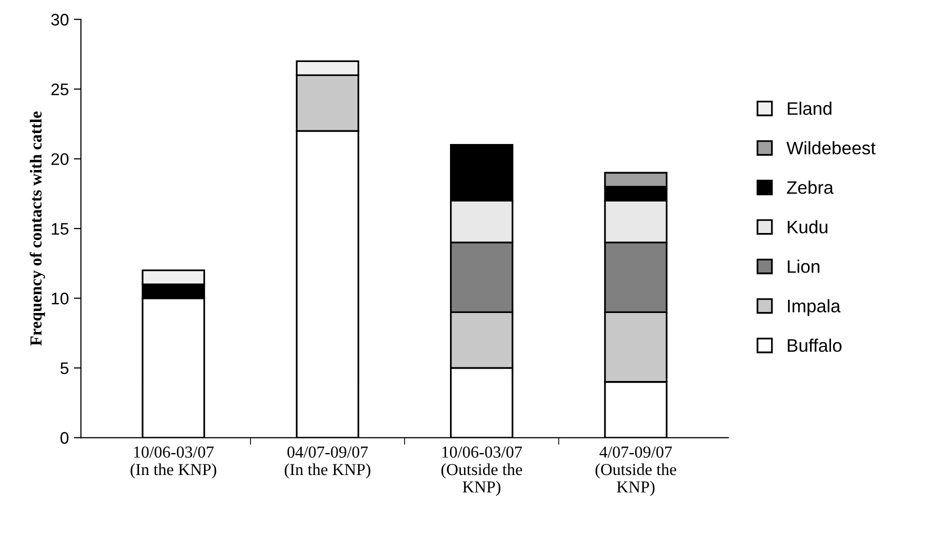 This screenshot has width=952, height=554. What do you see at coordinates (808, 227) in the screenshot?
I see `legend-label: Kudu` at bounding box center [808, 227].